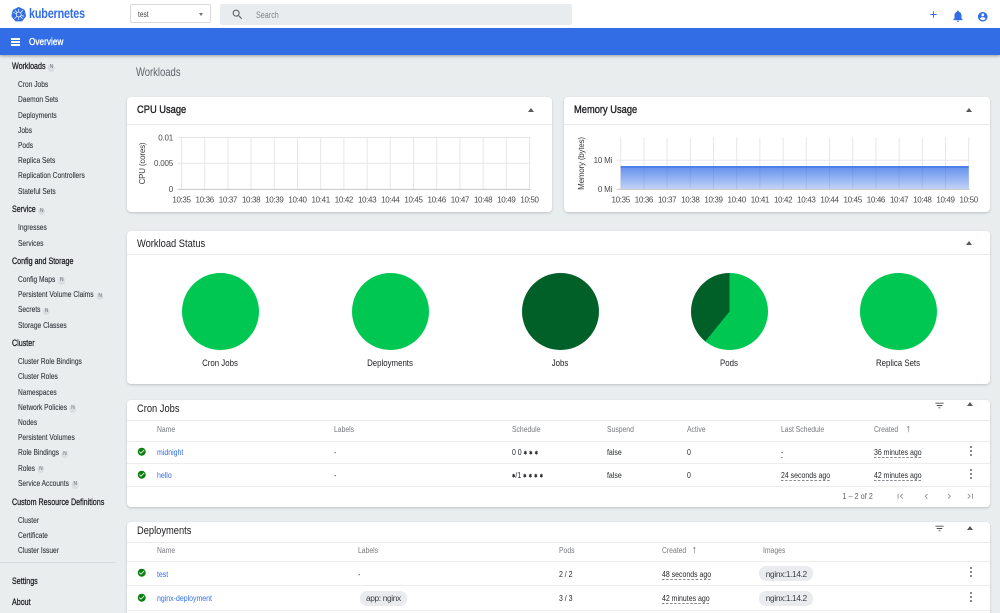  I want to click on svg-text: 0.01, so click(166, 137).